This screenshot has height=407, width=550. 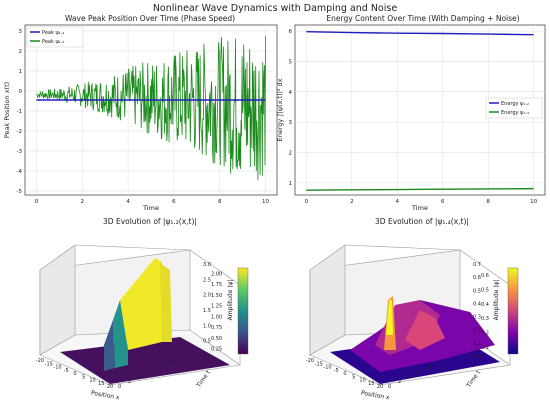 I want to click on y-tick-label: 5, so click(x=291, y=62).